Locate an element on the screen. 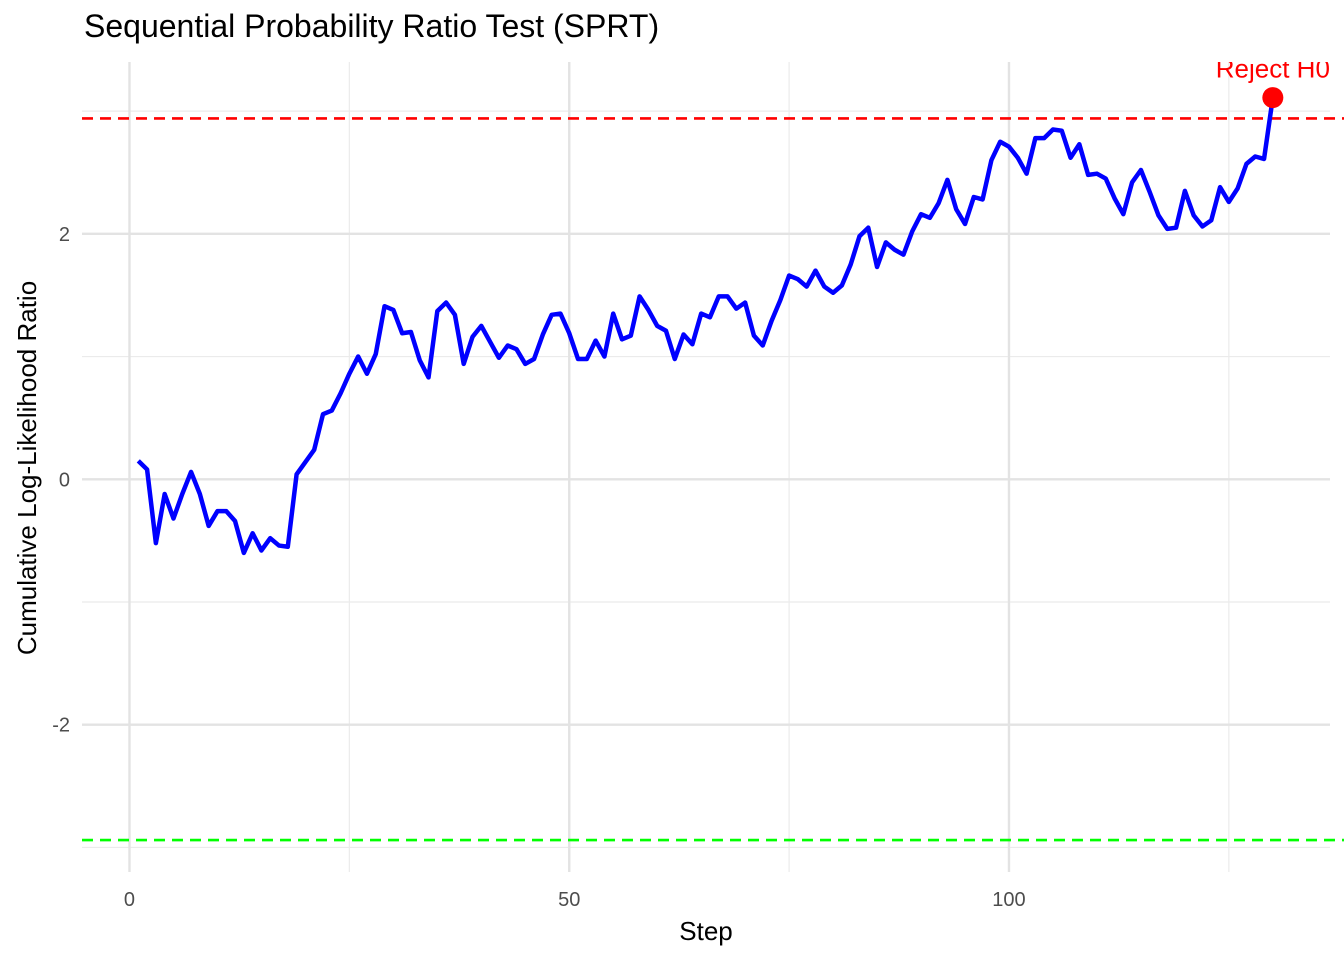 This screenshot has height=960, width=1344. y-tick-label: 2 is located at coordinates (64, 235).